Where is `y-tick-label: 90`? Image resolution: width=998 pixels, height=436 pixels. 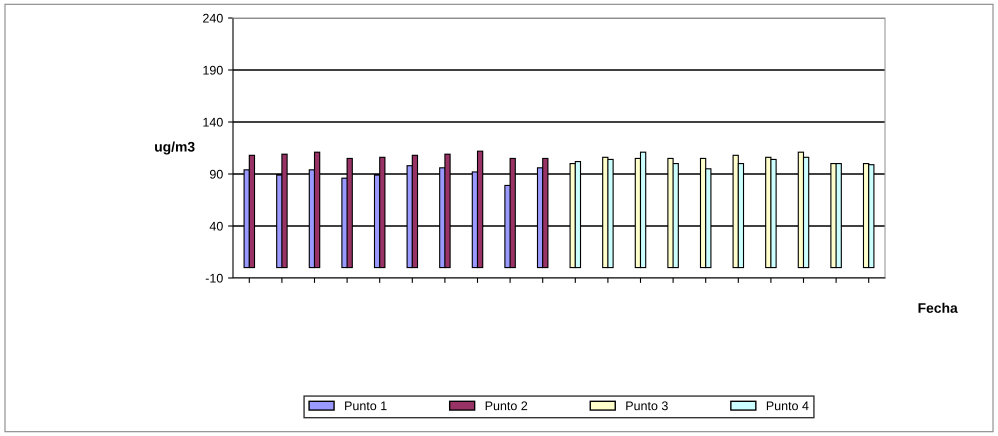
y-tick-label: 90 is located at coordinates (216, 174).